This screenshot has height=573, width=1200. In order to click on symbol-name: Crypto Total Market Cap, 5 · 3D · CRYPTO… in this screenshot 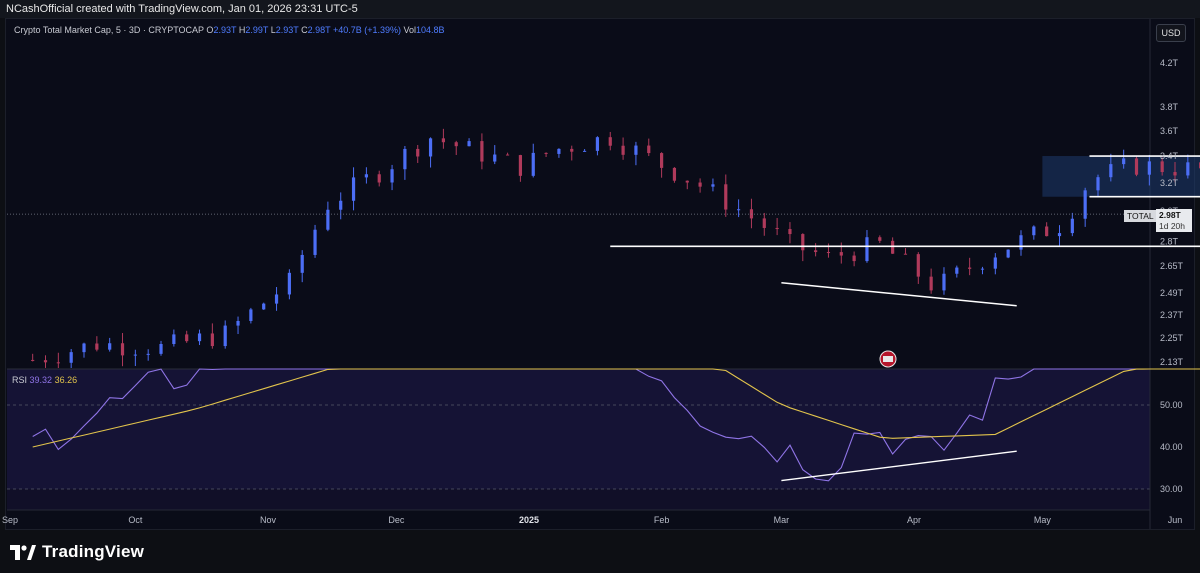, I will do `click(109, 30)`.